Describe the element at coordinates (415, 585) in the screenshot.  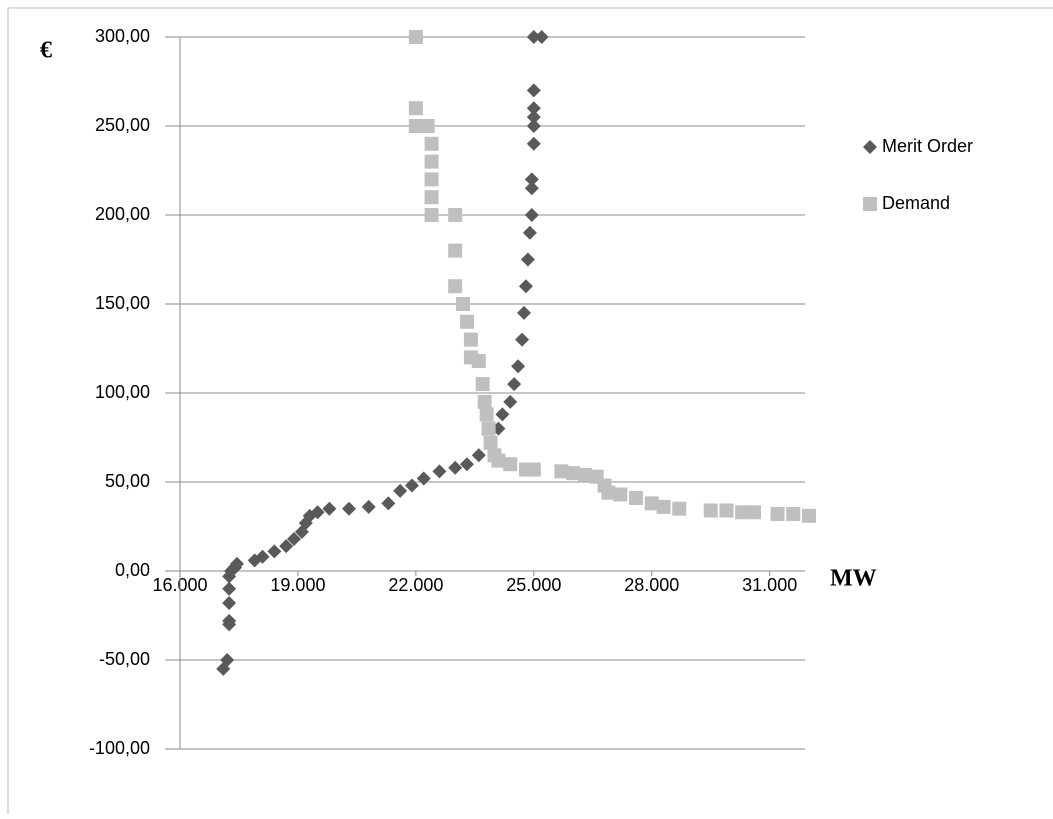
I see `x-tick-label: 22.000` at that location.